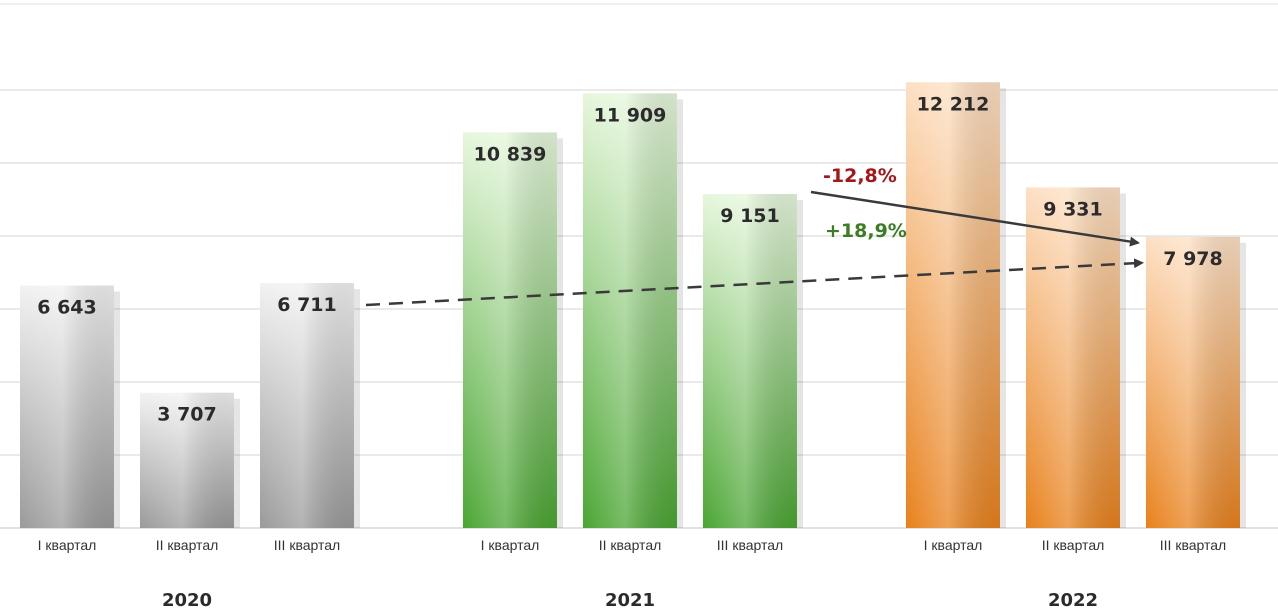 Image resolution: width=1278 pixels, height=614 pixels. What do you see at coordinates (630, 115) in the screenshot?
I see `value-label: 11 909` at bounding box center [630, 115].